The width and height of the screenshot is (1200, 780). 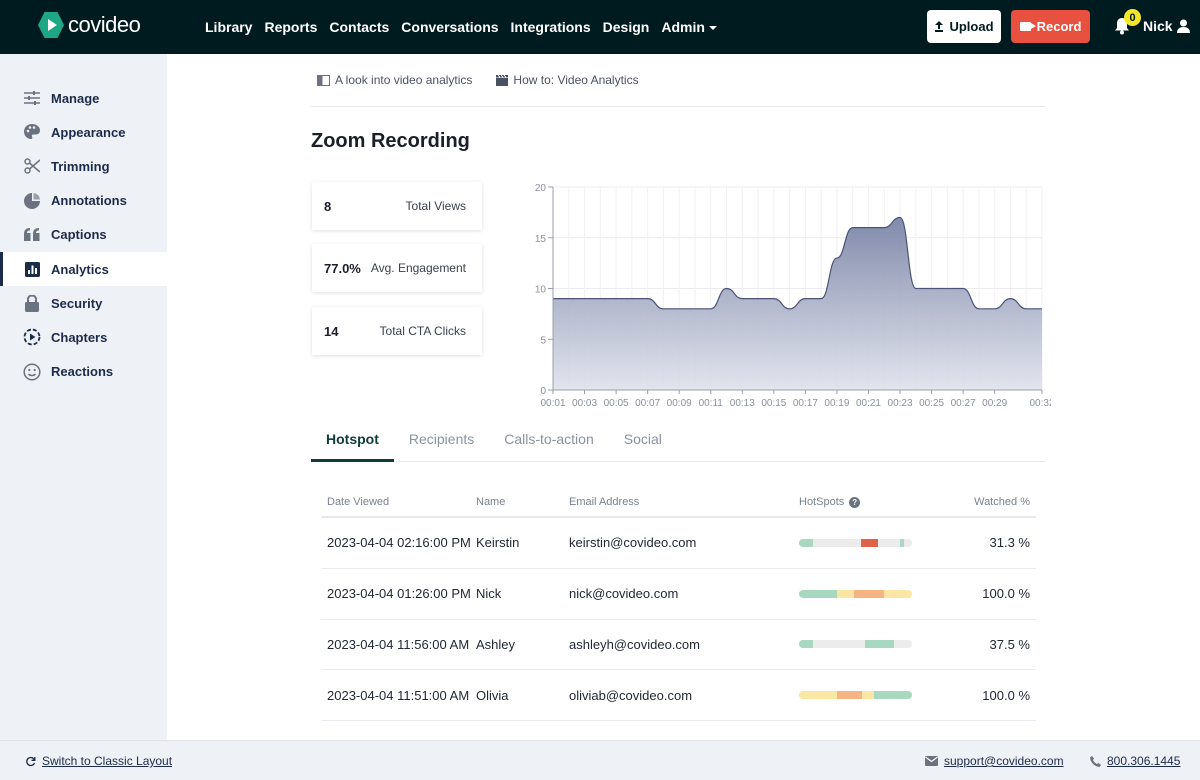 I want to click on quote-icon, so click(x=32, y=235).